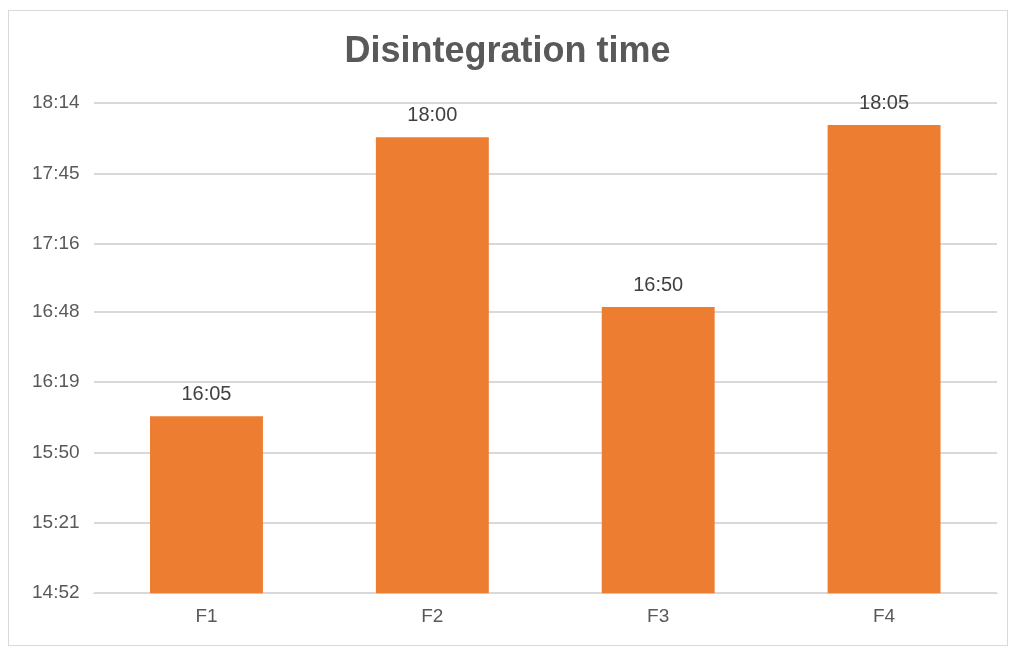 This screenshot has height=652, width=1015. Describe the element at coordinates (884, 101) in the screenshot. I see `data-label: 18:05` at that location.